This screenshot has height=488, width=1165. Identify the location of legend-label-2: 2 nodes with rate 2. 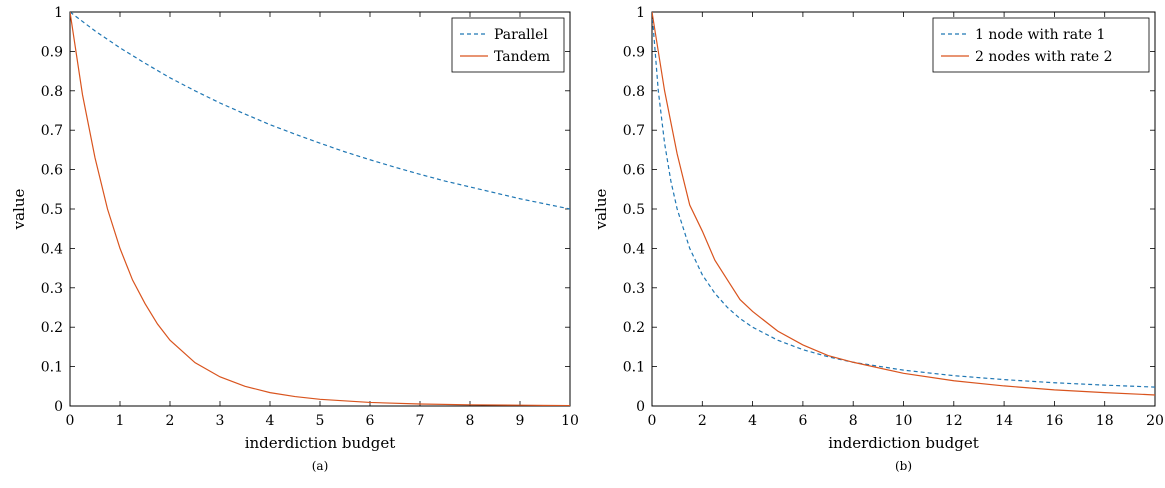
(1044, 57).